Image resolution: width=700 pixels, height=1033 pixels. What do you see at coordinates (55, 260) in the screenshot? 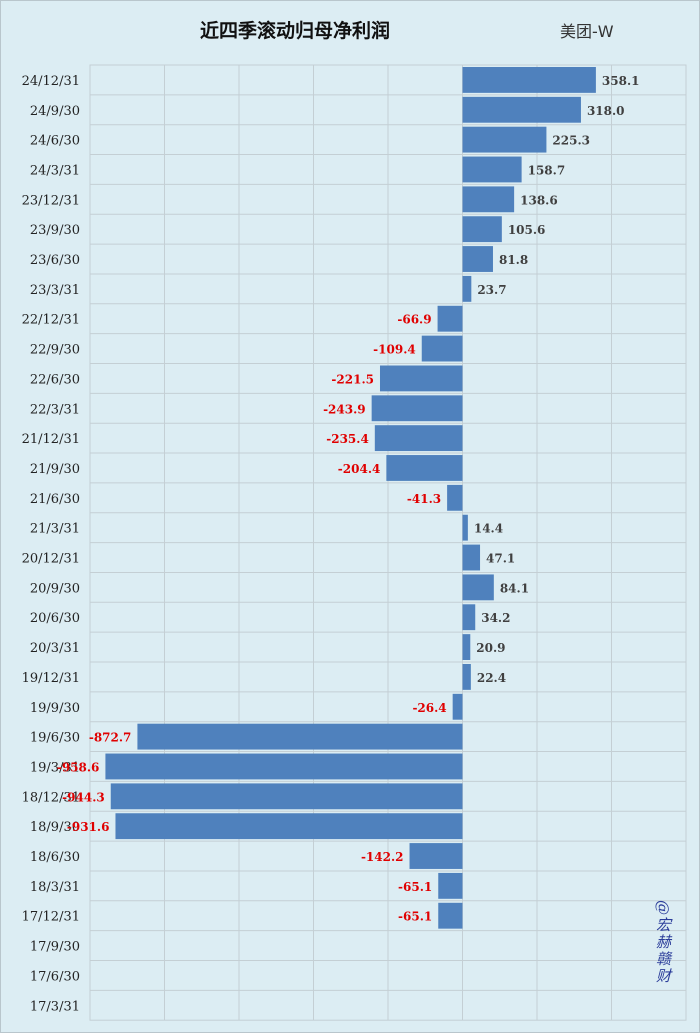
I see `category-label: 23/6/30` at bounding box center [55, 260].